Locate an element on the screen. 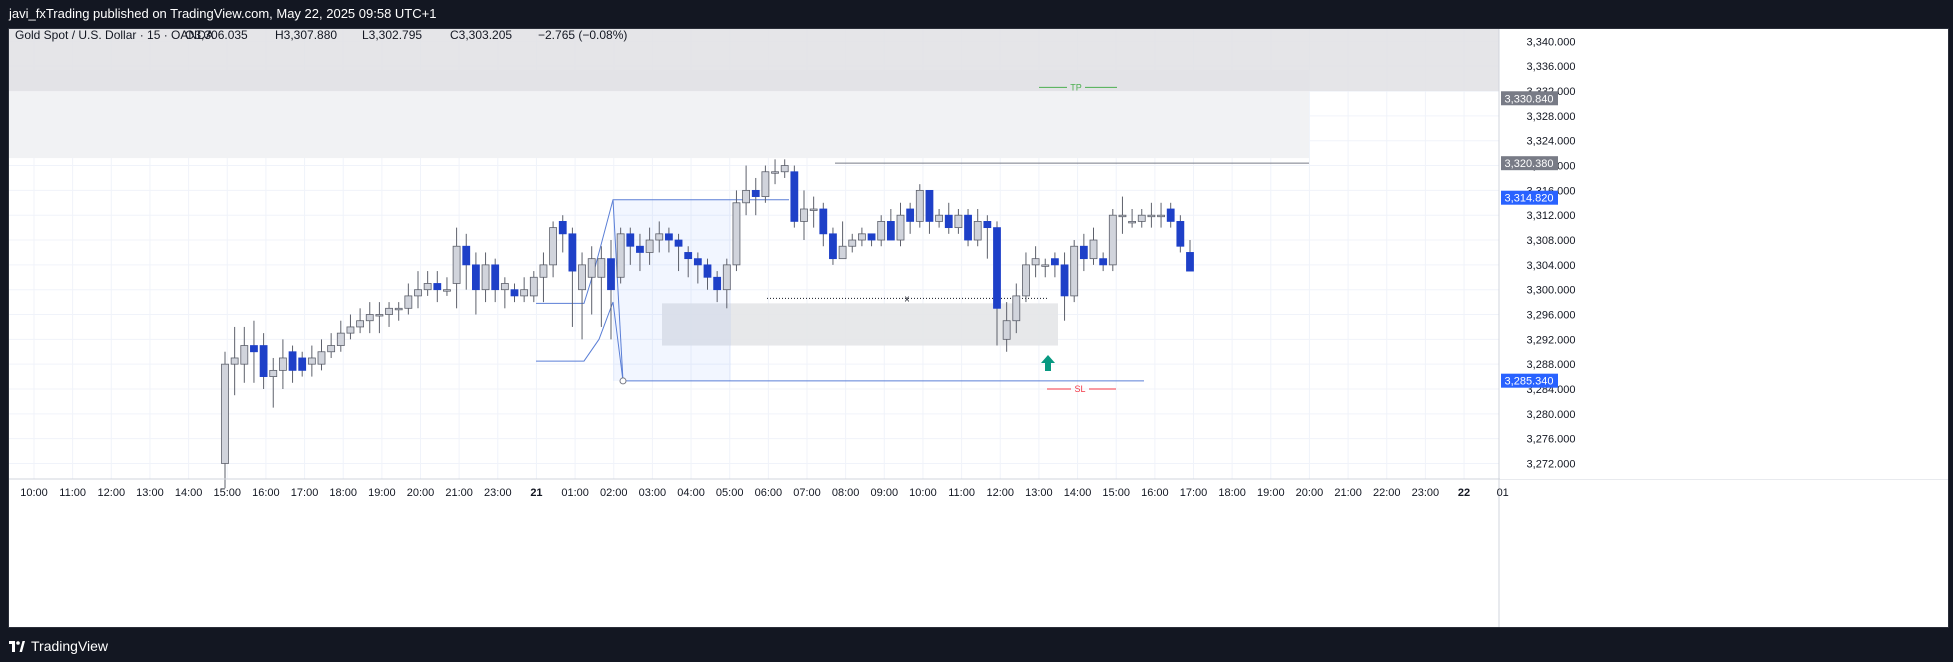 The height and width of the screenshot is (662, 1953). price-tick-label: 3,324.000 is located at coordinates (1551, 142).